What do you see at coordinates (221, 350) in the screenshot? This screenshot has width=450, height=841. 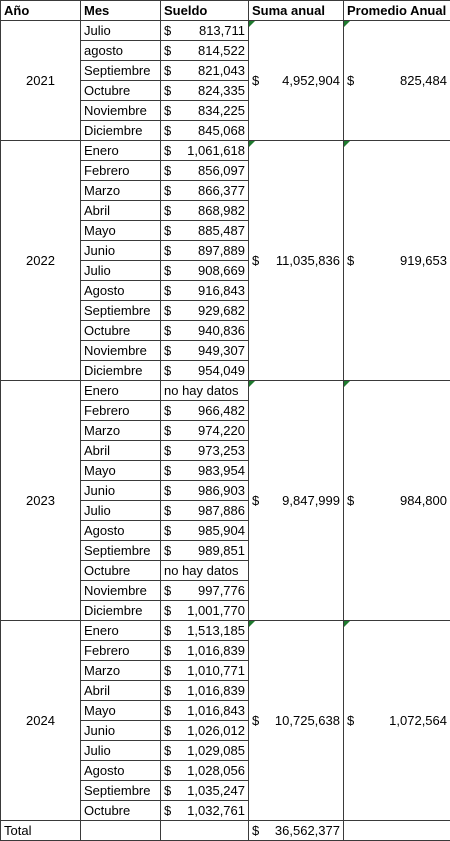 I see `amount: 949,307` at bounding box center [221, 350].